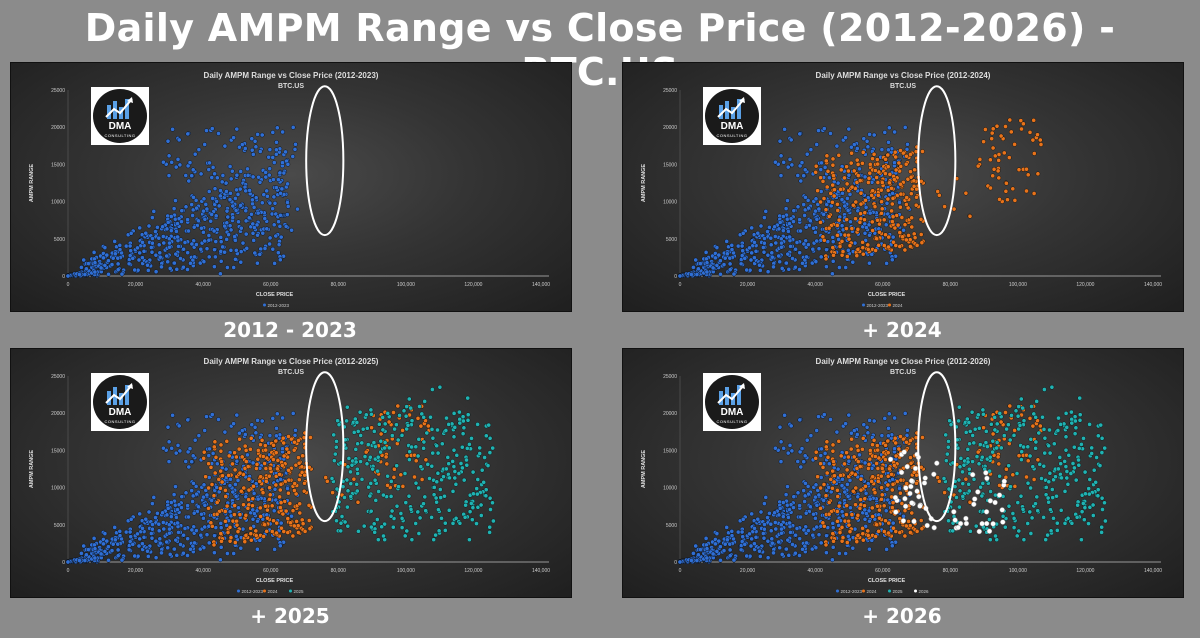 This screenshot has width=1200, height=638. What do you see at coordinates (58, 165) in the screenshot?
I see `y-tick-label: 15000` at bounding box center [58, 165].